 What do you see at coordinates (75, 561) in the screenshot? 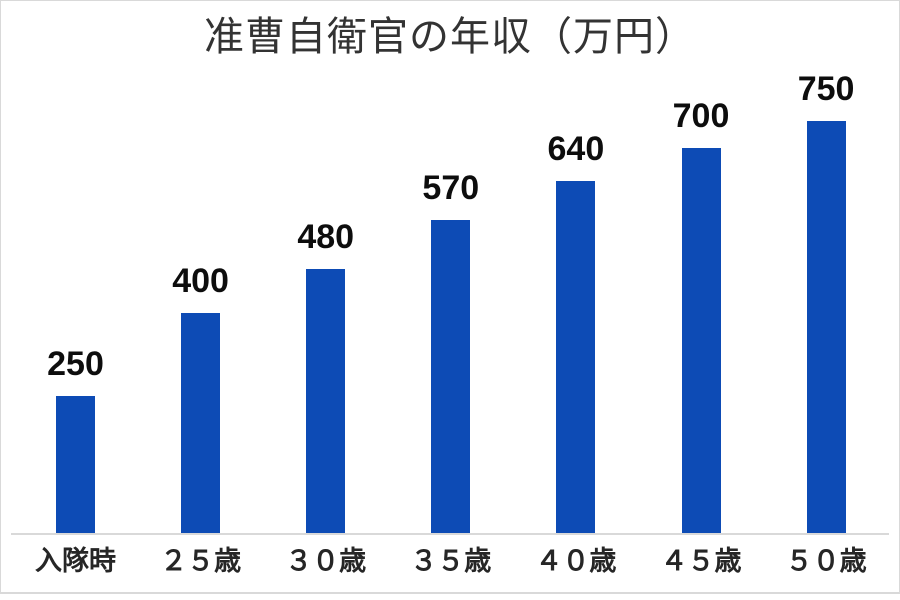
I see `category-label: 入隊時` at bounding box center [75, 561].